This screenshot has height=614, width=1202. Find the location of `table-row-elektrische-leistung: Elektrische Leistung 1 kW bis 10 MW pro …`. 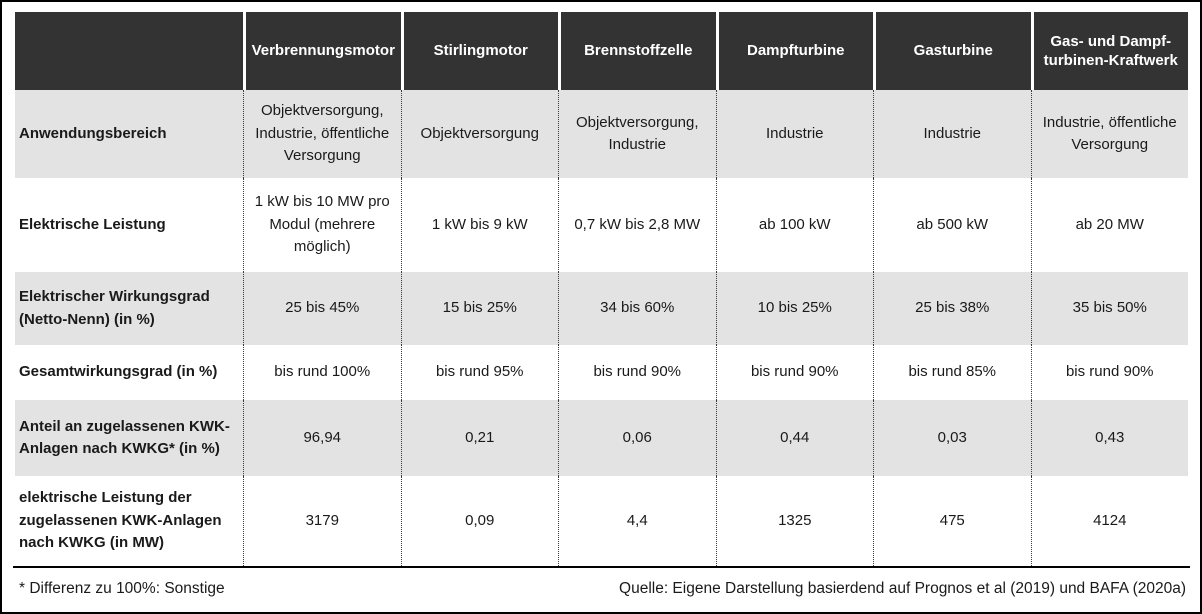

table-row-elektrische-leistung: Elektrische Leistung 1 kW bis 10 MW pro … is located at coordinates (601, 225).